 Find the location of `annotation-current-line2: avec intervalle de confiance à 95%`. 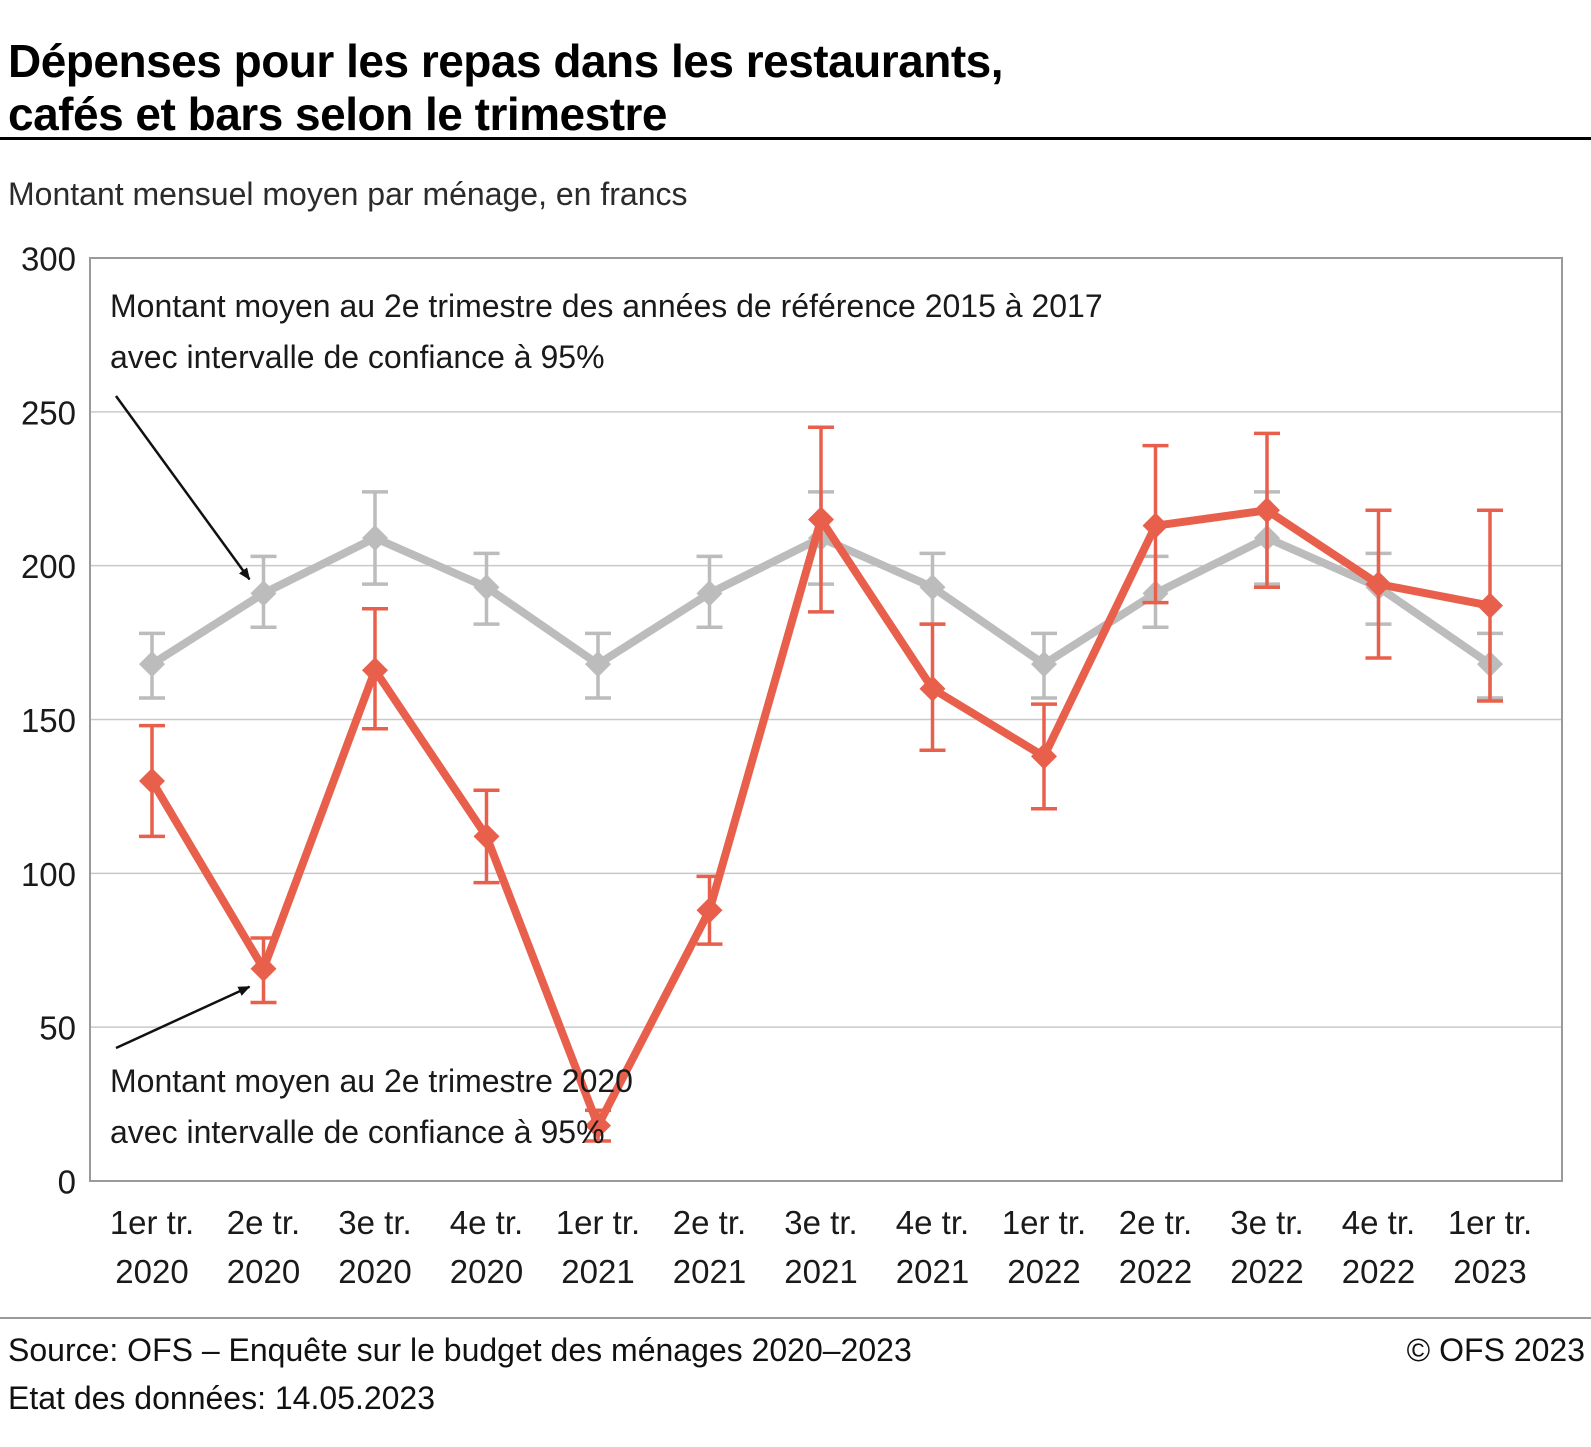

annotation-current-line2: avec intervalle de confiance à 95% is located at coordinates (357, 1132).